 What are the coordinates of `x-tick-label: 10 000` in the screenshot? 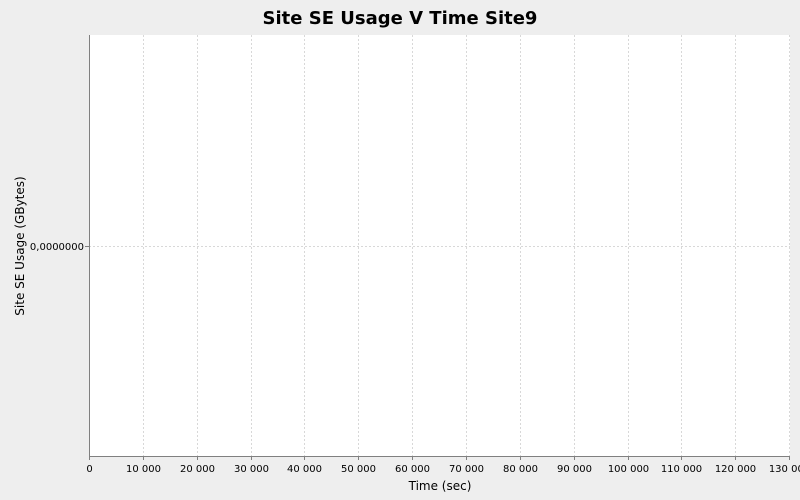 It's located at (143, 469).